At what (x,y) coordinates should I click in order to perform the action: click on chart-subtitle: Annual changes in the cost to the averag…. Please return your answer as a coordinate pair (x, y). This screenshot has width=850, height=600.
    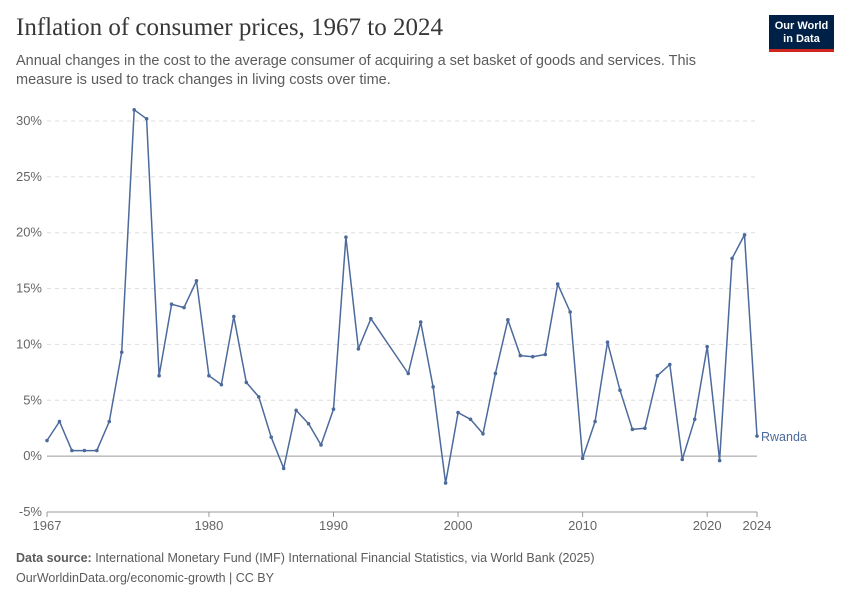
    Looking at the image, I should click on (356, 70).